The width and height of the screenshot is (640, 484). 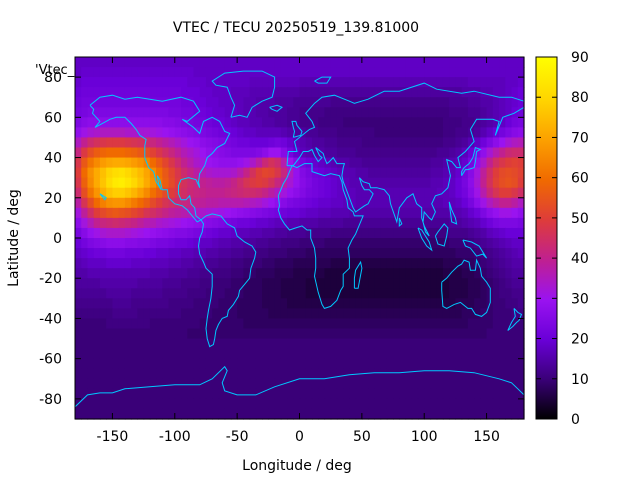 I want to click on y-tick-label: -40, so click(x=50, y=319).